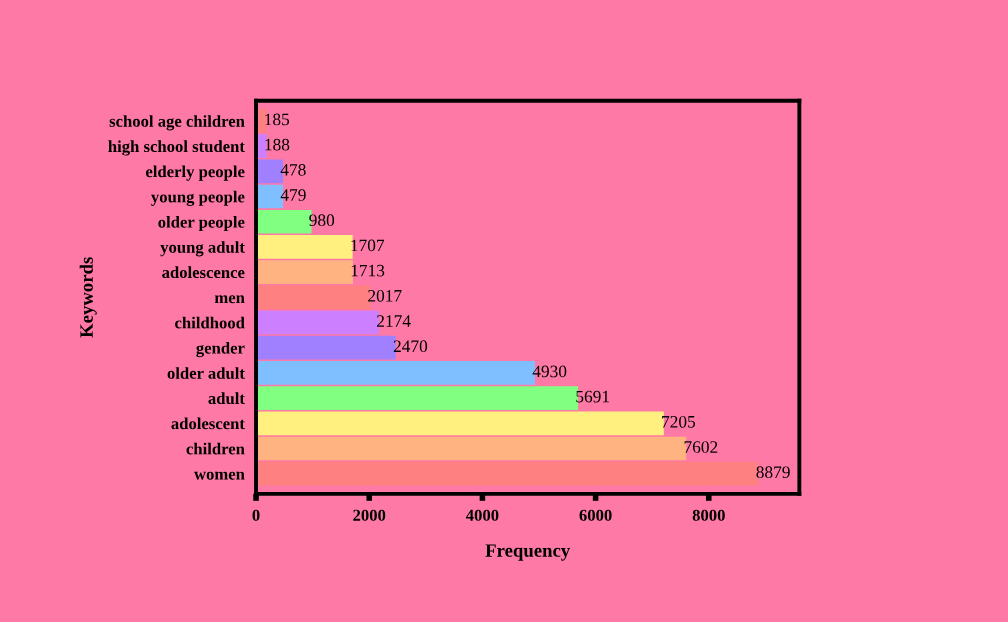  I want to click on y-tick-label: men, so click(229, 299).